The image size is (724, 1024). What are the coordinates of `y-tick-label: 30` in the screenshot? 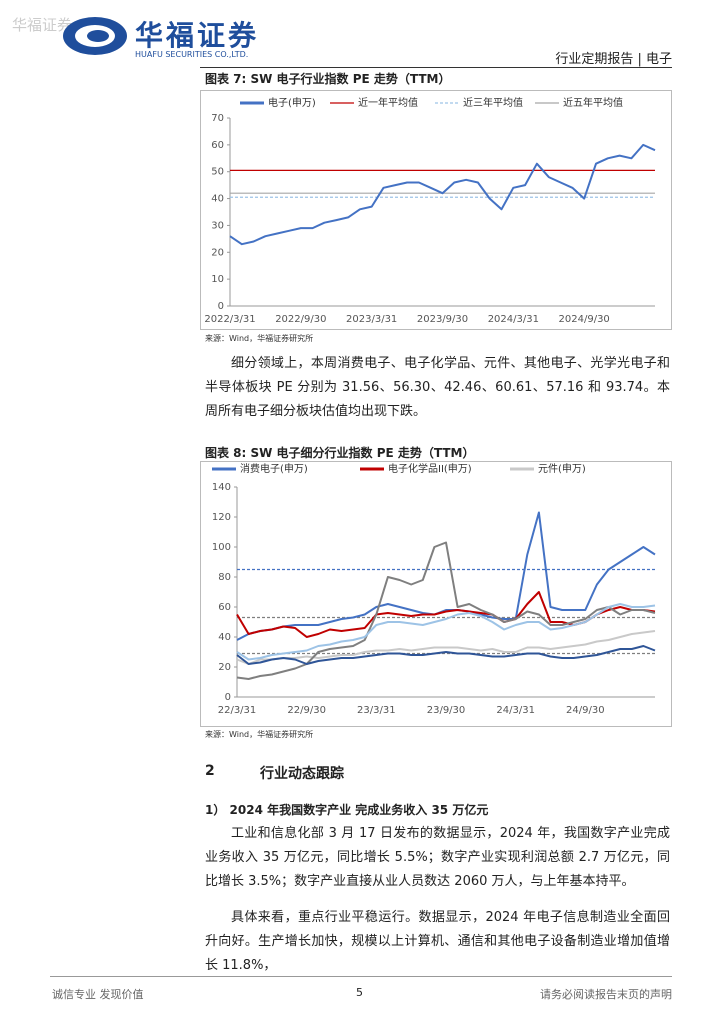 It's located at (217, 225).